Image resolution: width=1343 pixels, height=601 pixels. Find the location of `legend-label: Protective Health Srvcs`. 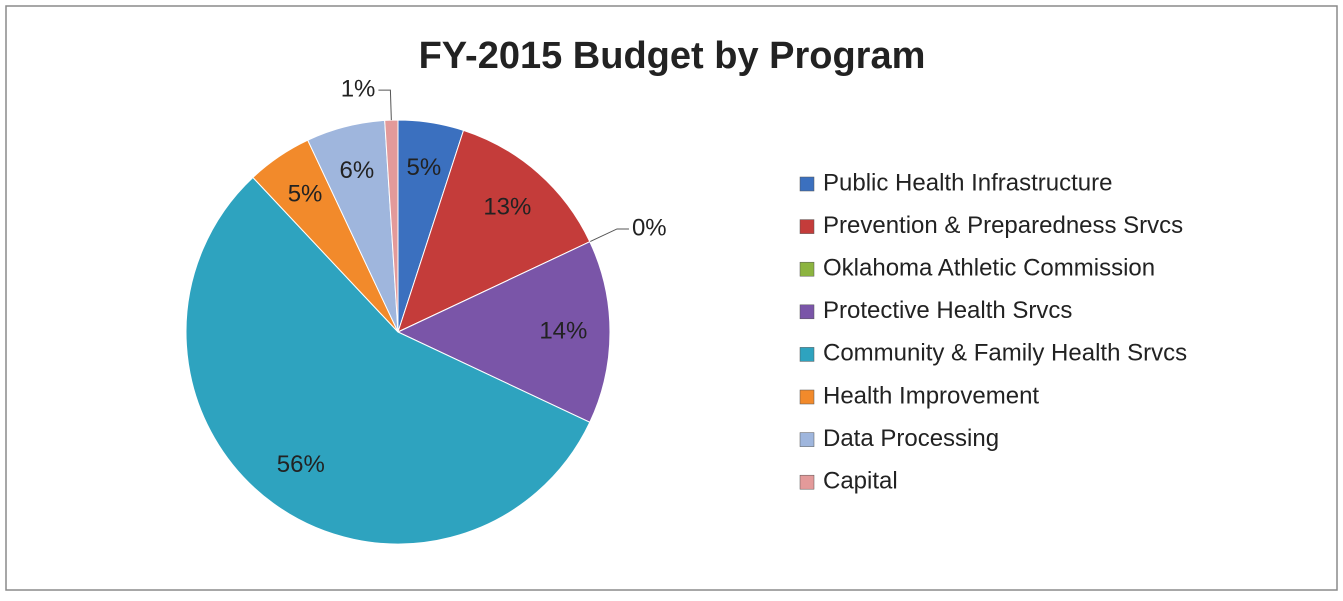

legend-label: Protective Health Srvcs is located at coordinates (947, 310).